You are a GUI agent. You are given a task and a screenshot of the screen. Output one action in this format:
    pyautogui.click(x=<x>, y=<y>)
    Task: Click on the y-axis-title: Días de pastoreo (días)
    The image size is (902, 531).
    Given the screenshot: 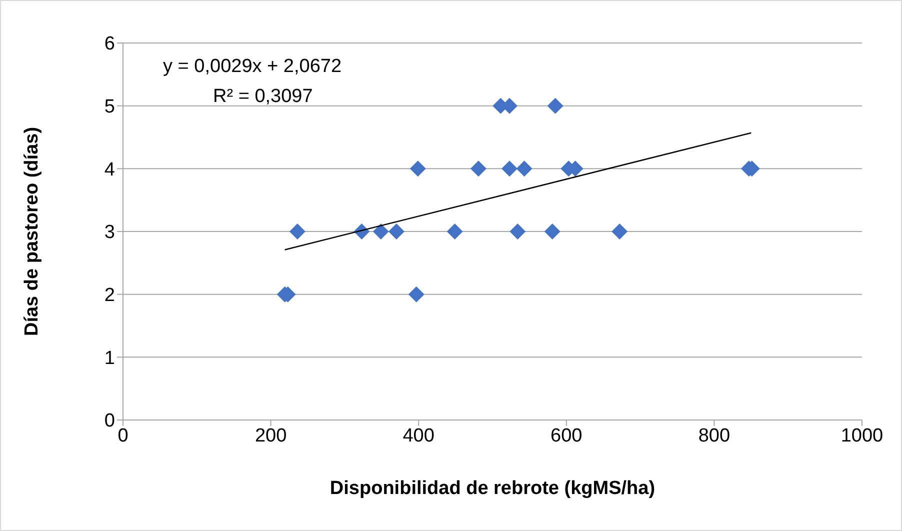 What is the action you would take?
    pyautogui.click(x=32, y=231)
    